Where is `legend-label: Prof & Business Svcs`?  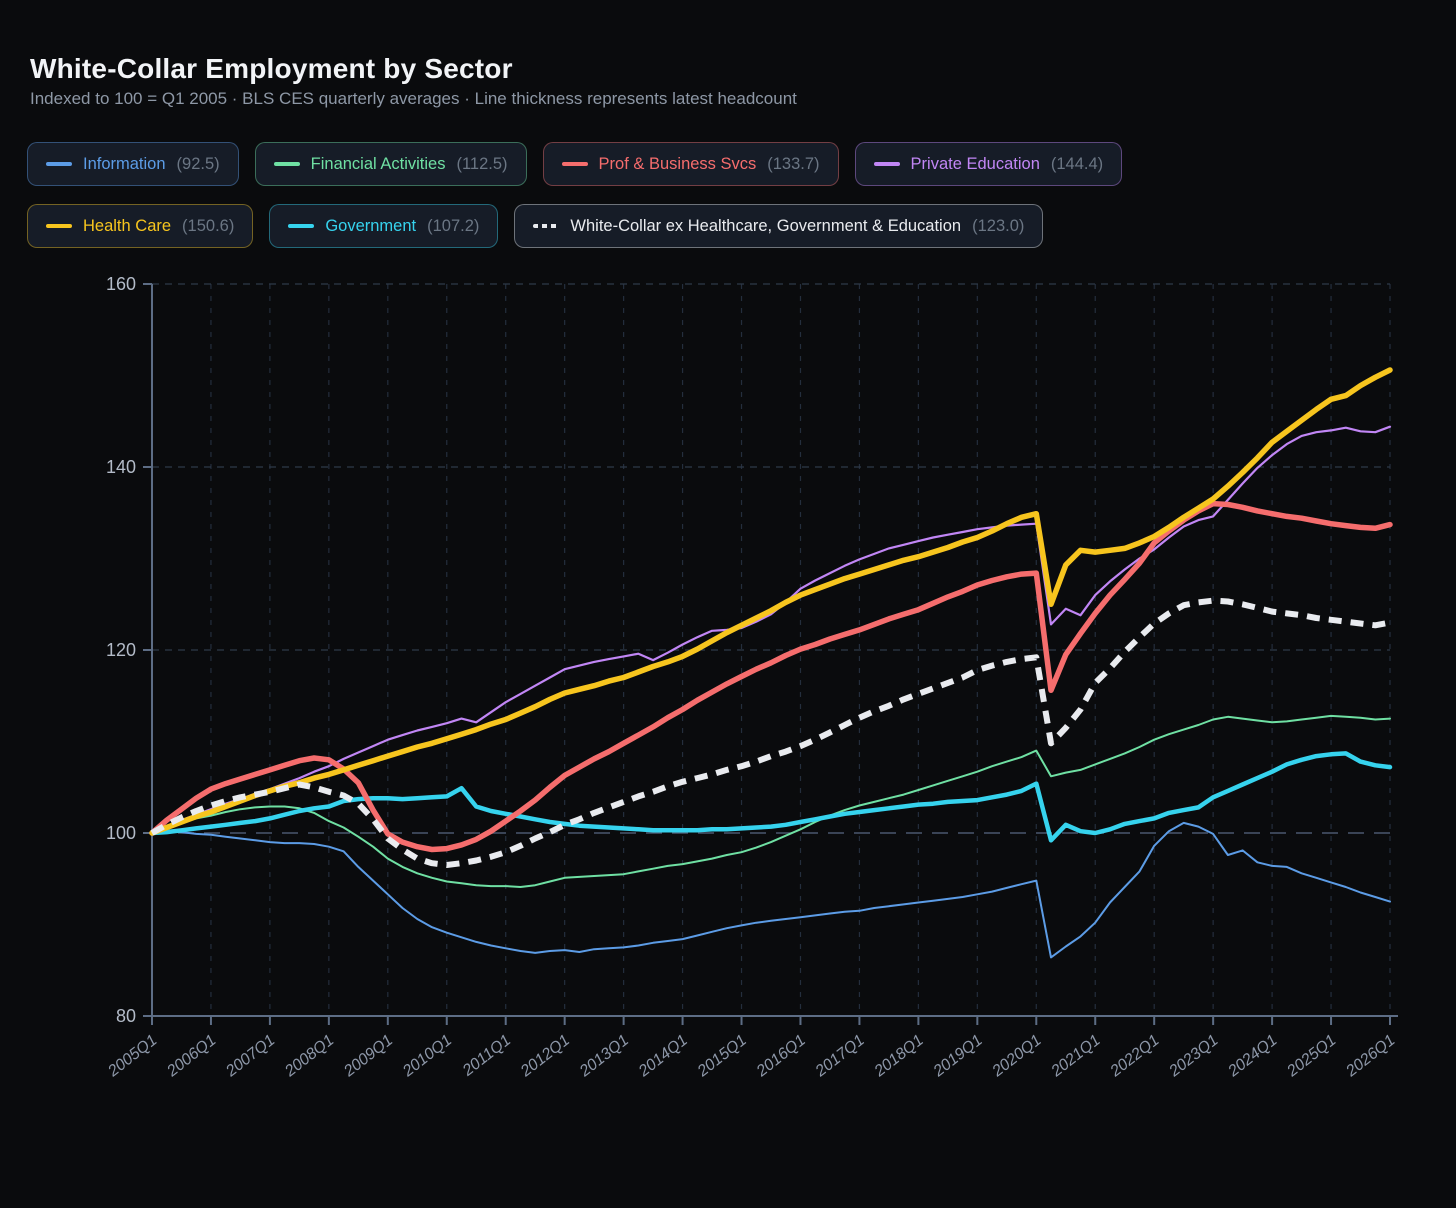 legend-label: Prof & Business Svcs is located at coordinates (677, 163).